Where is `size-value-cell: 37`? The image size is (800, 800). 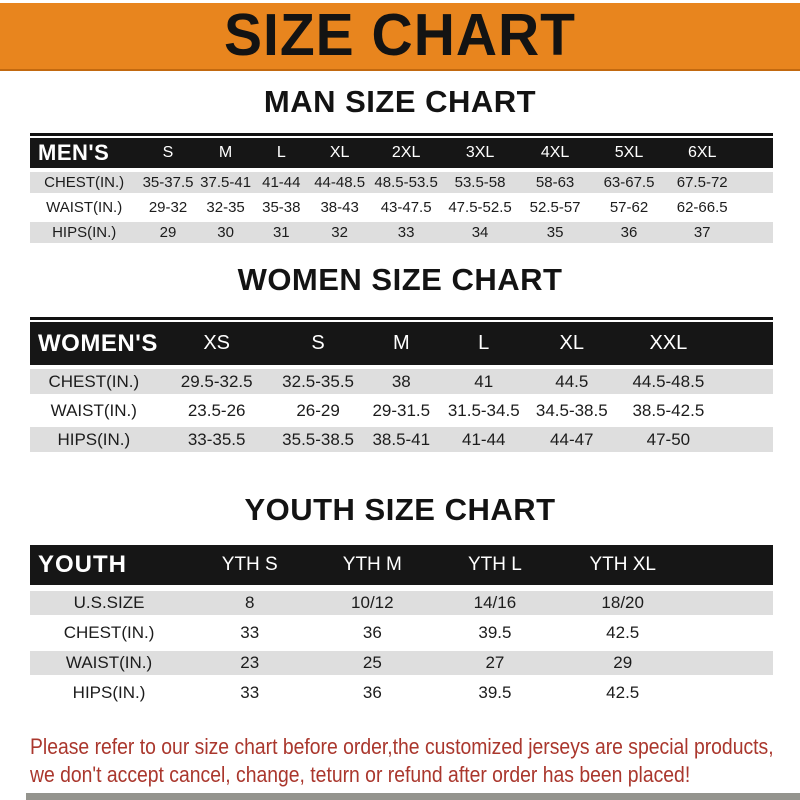 size-value-cell: 37 is located at coordinates (702, 230).